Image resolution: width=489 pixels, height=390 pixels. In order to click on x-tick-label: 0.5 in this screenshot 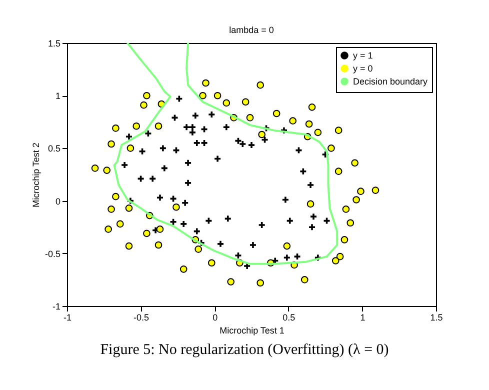, I will do `click(289, 317)`.